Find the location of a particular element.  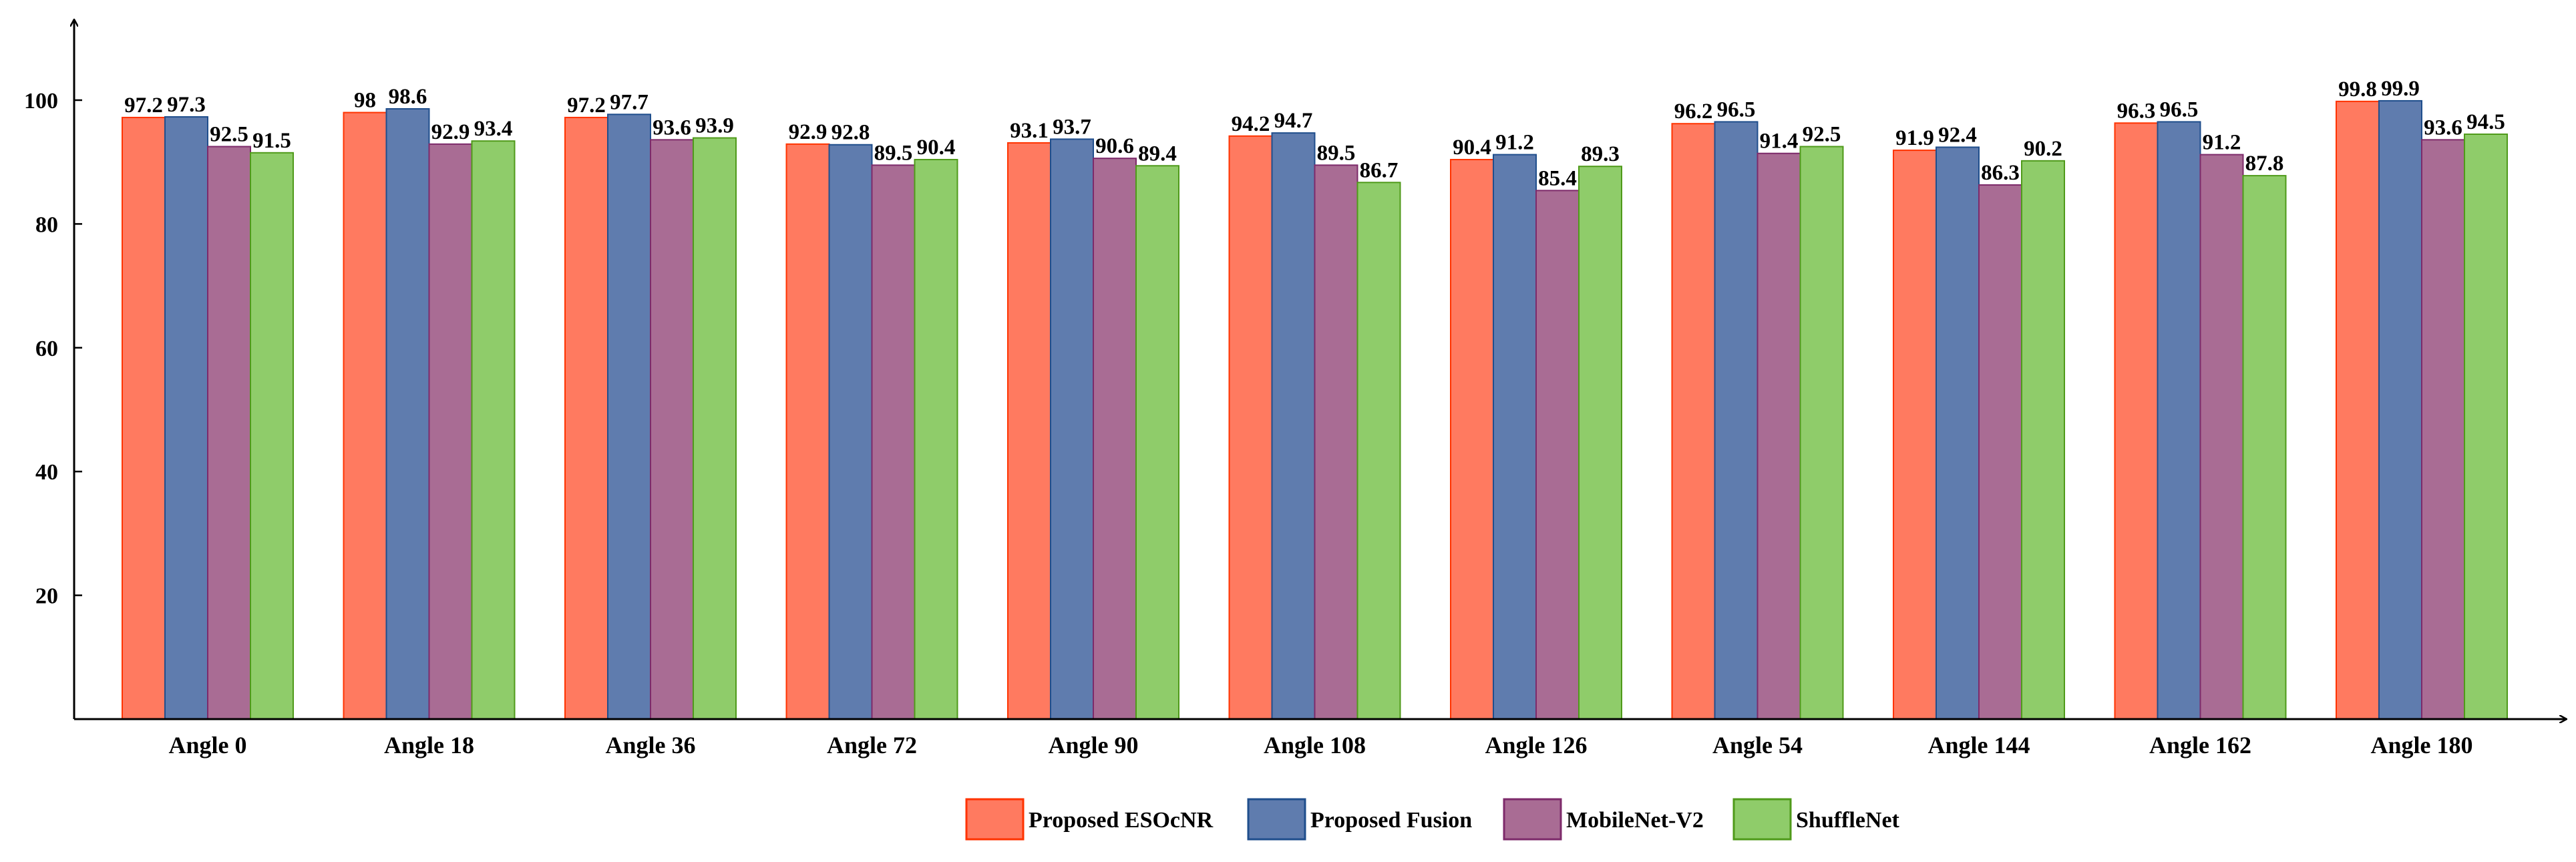

data-label: 86.7 is located at coordinates (1379, 170).